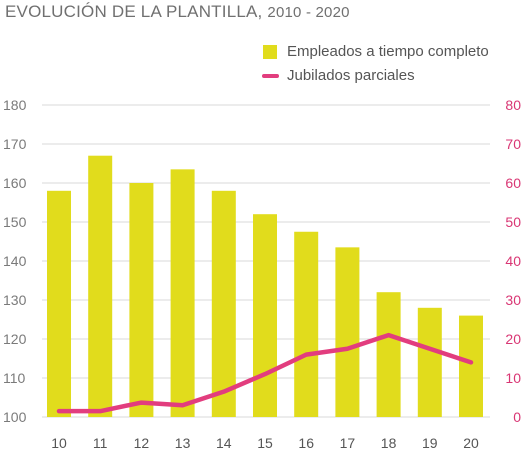 Image resolution: width=526 pixels, height=472 pixels. What do you see at coordinates (15, 339) in the screenshot?
I see `left-tick-label: 120` at bounding box center [15, 339].